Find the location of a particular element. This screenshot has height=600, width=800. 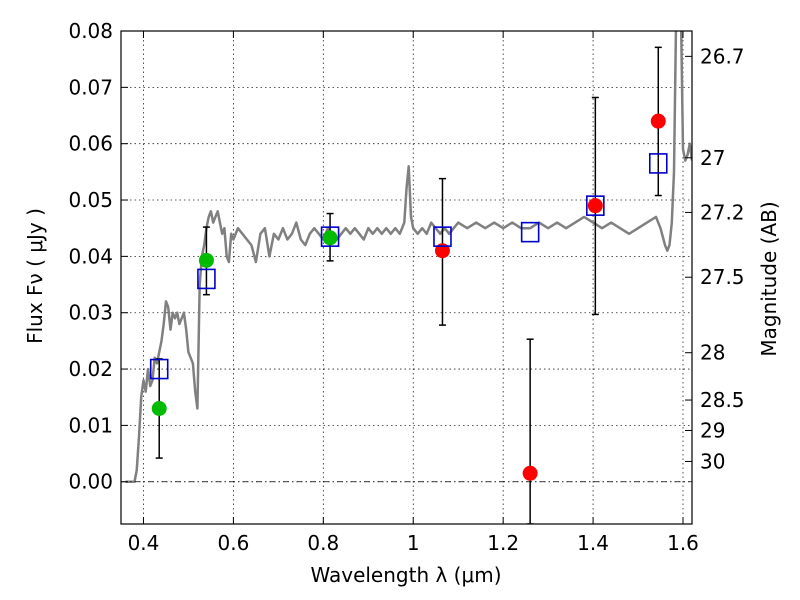

right-tick-label: 27.2 is located at coordinates (722, 212).